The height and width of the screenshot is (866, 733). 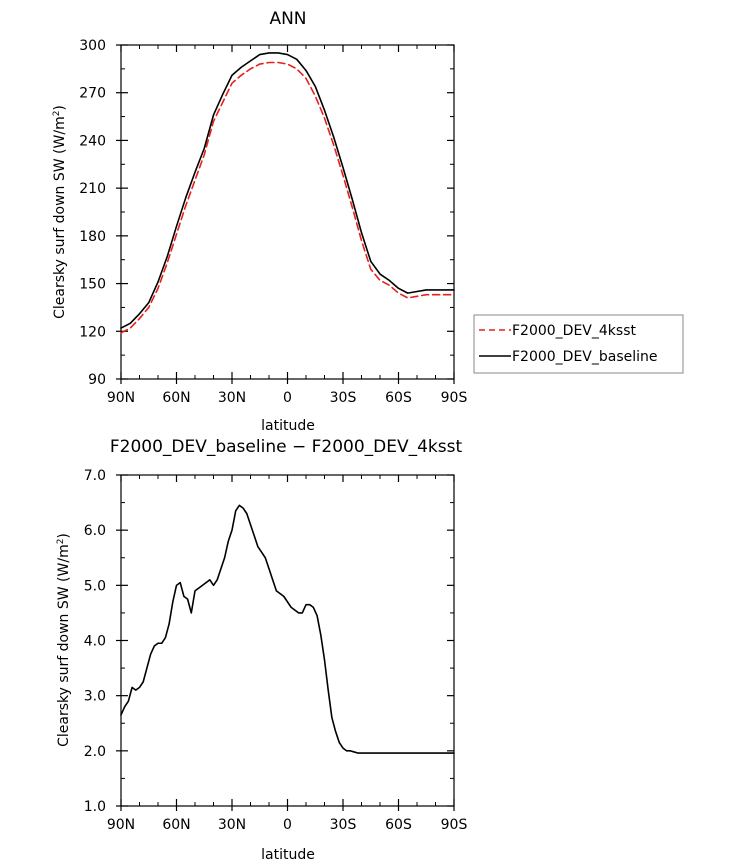 What do you see at coordinates (92, 141) in the screenshot?
I see `top-y-tick-label: 240` at bounding box center [92, 141].